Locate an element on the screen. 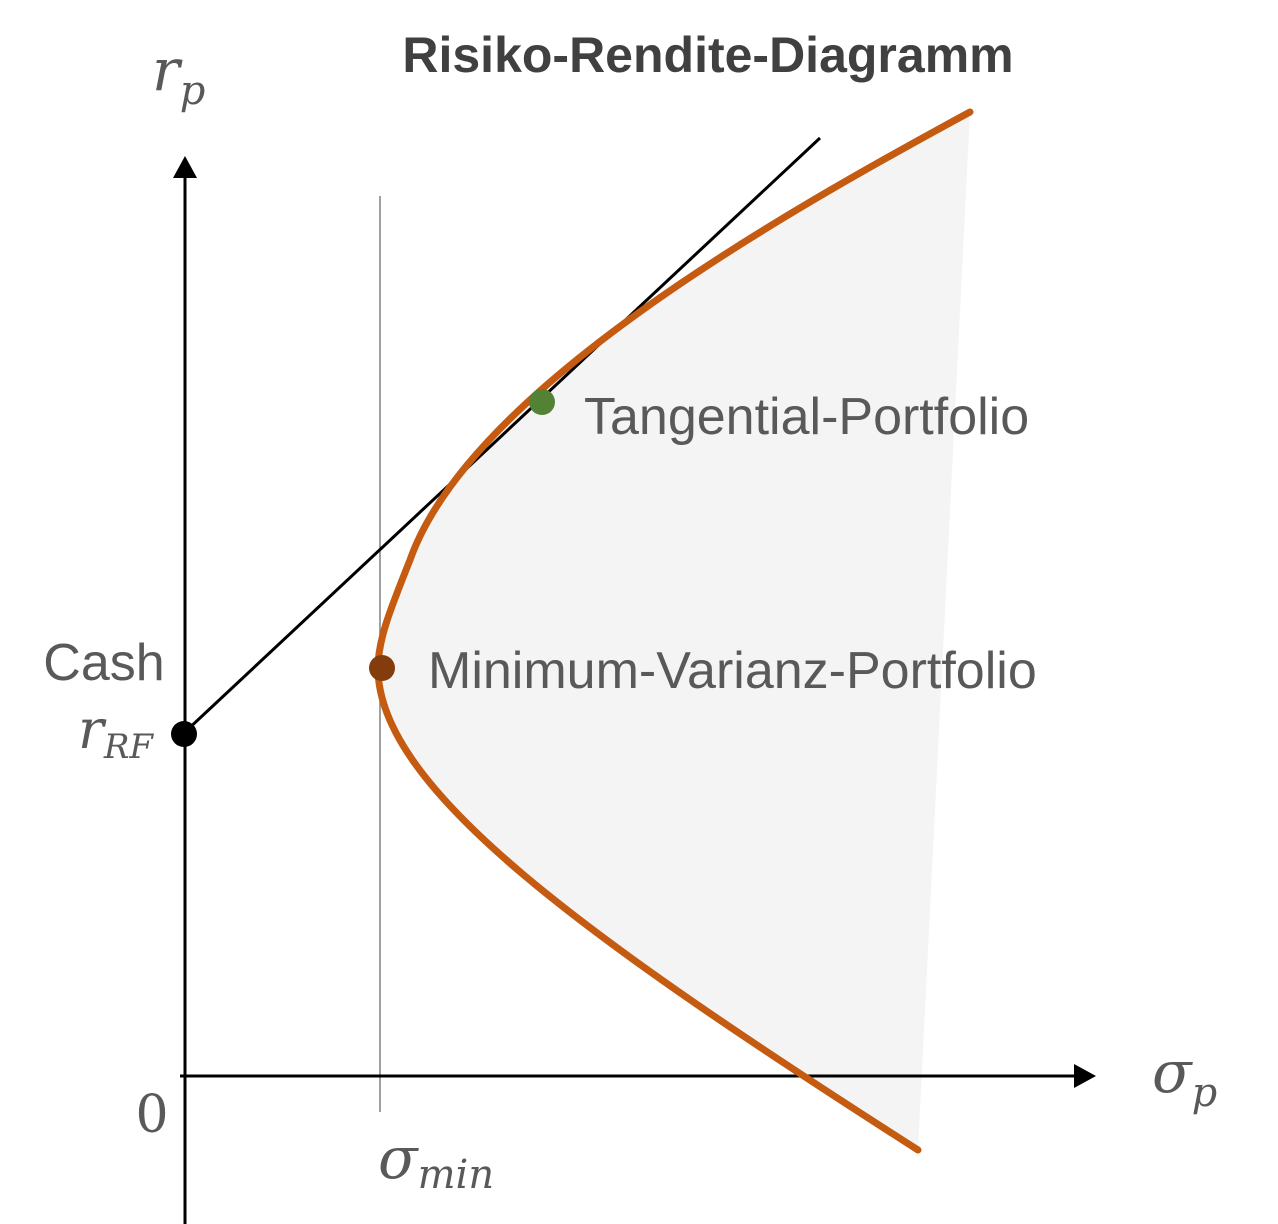 The height and width of the screenshot is (1224, 1278). cash-point is located at coordinates (184, 734).